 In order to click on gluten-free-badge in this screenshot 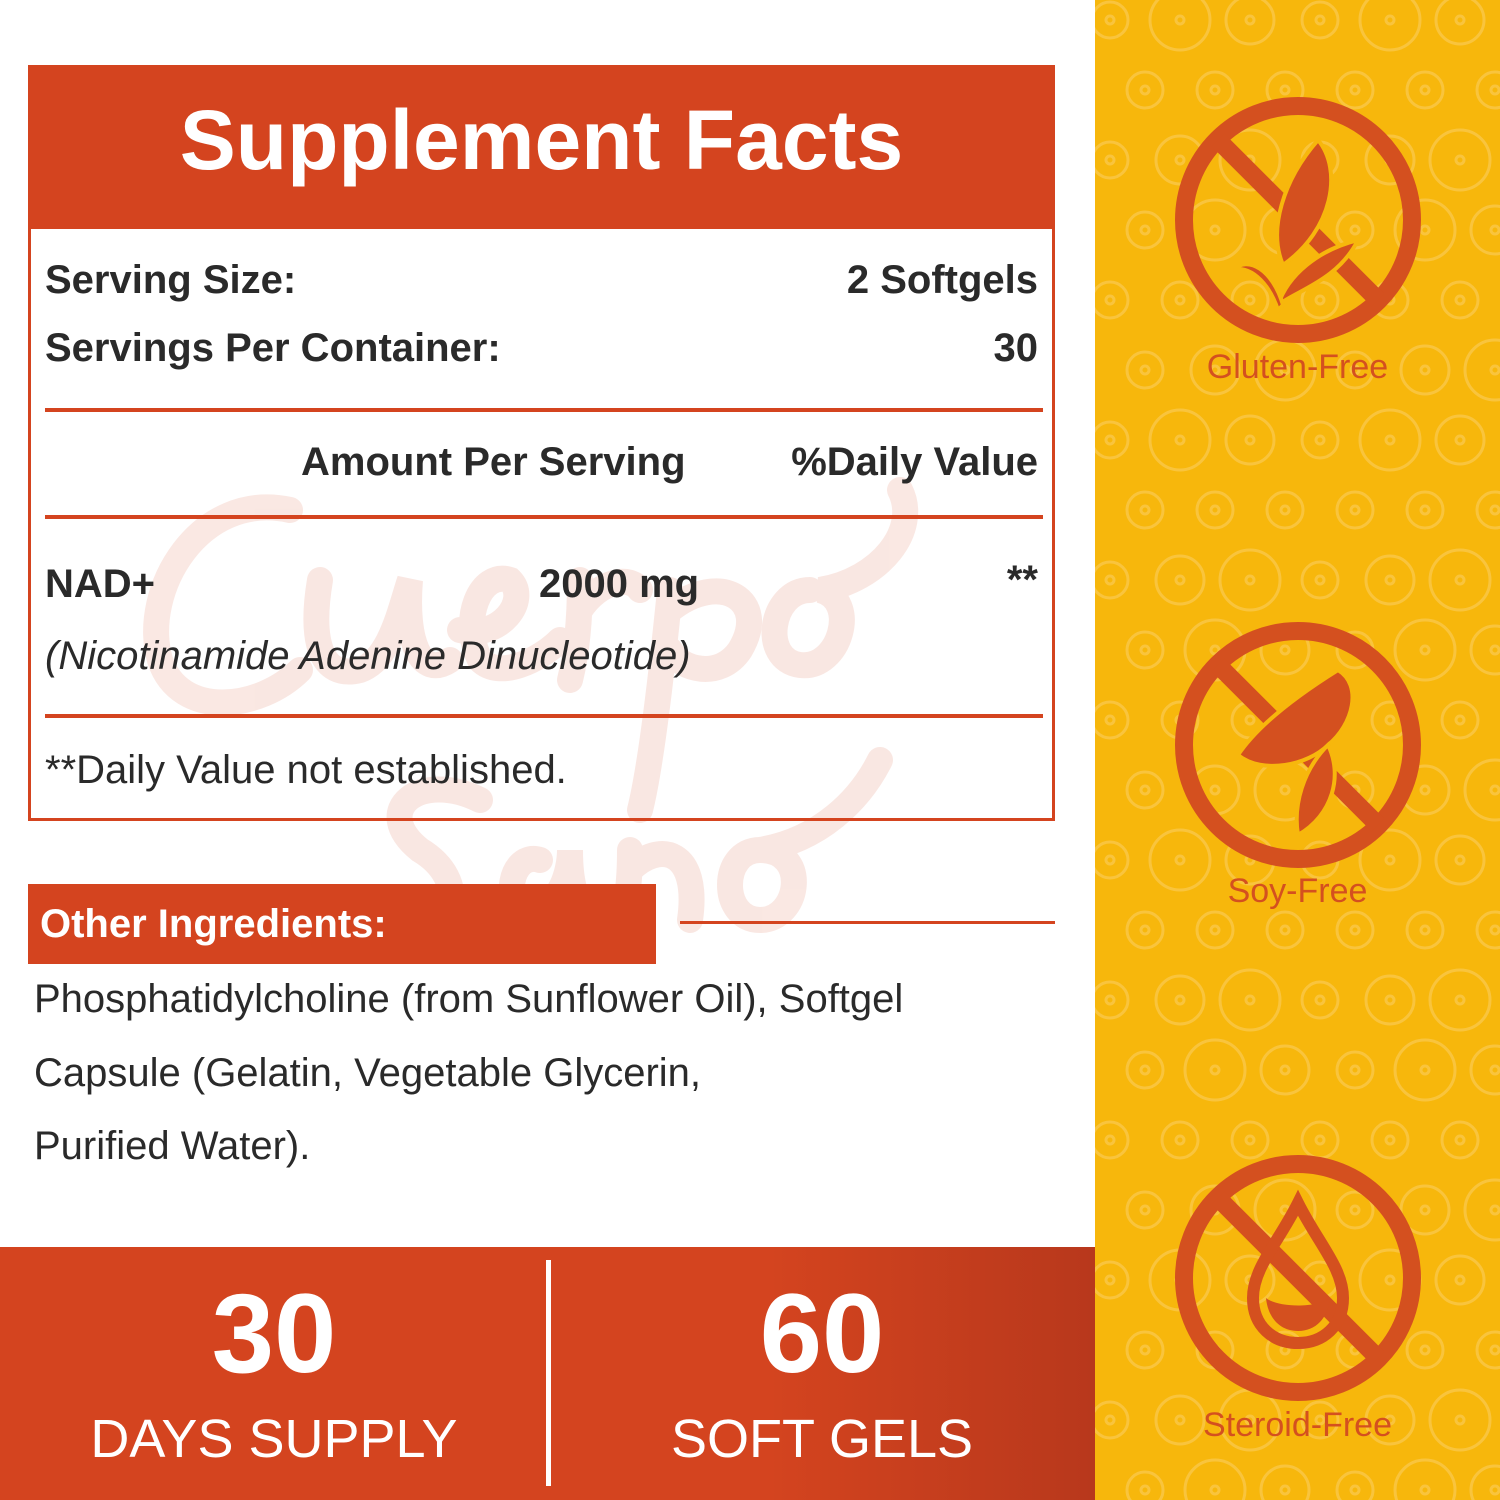, I will do `click(1297, 222)`.